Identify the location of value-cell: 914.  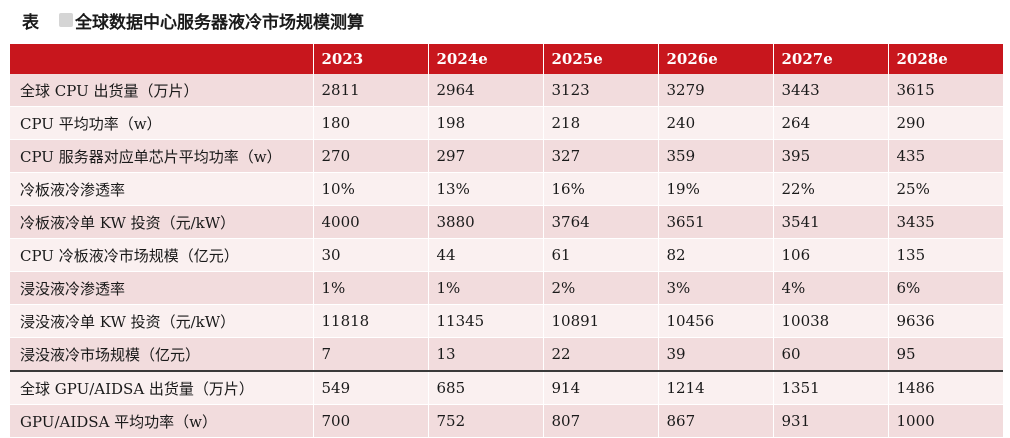
(600, 387).